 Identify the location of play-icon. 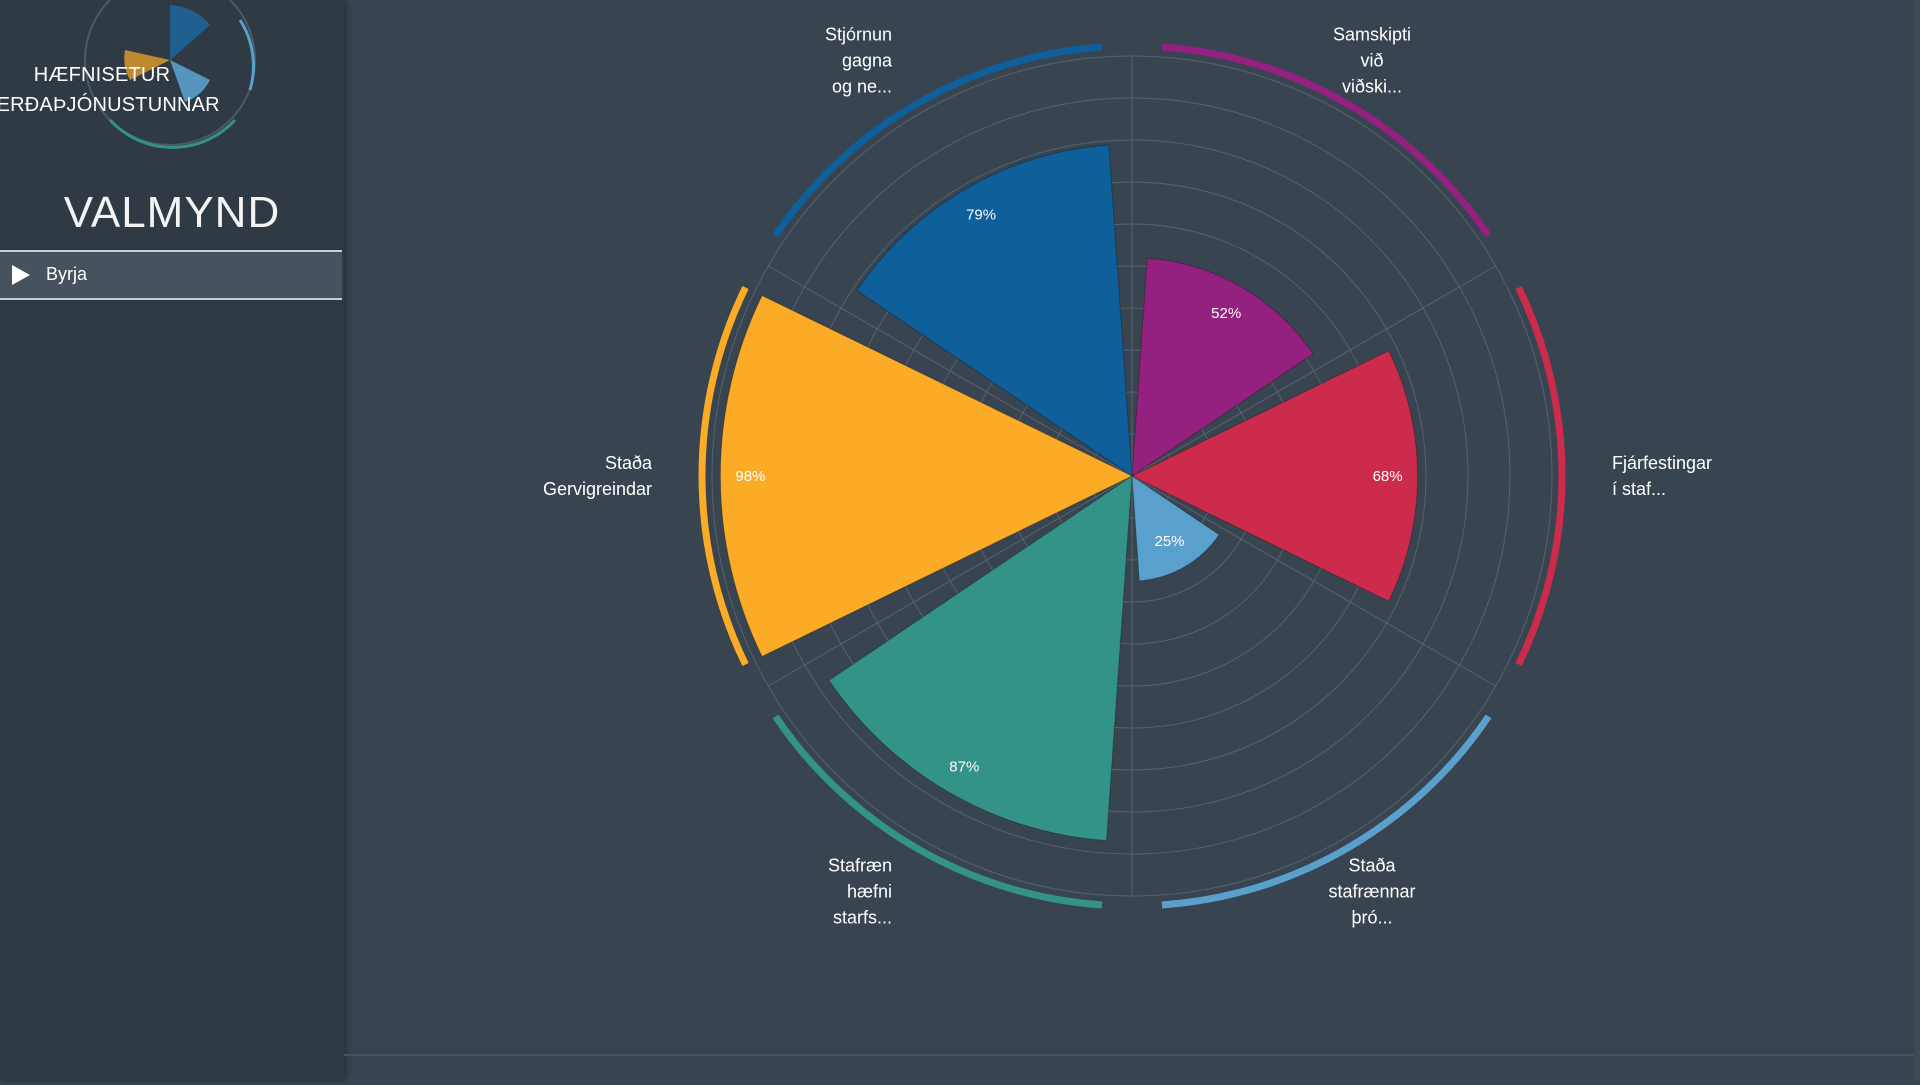
(21, 275).